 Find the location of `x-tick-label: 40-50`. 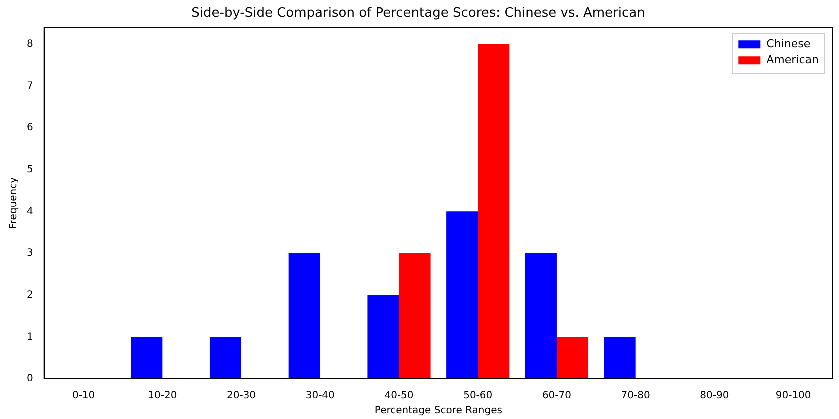

x-tick-label: 40-50 is located at coordinates (399, 396).